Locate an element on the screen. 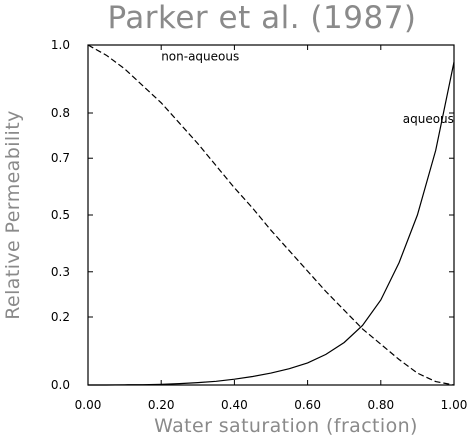  chart-title: Parker et al. (1987) is located at coordinates (261, 18).